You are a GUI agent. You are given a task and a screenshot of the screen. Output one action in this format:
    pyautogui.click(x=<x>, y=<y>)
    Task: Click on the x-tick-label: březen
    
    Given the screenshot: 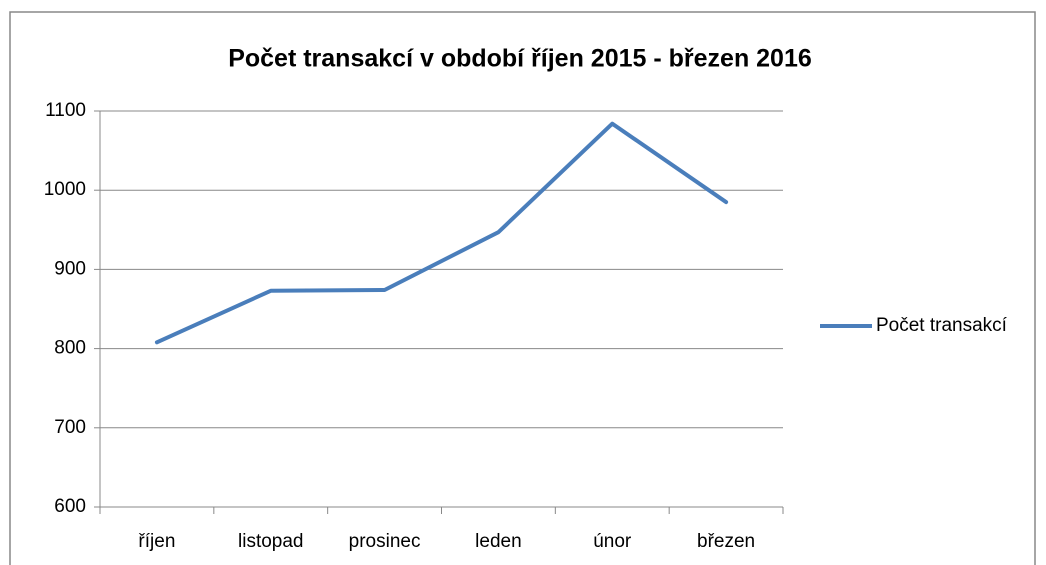 What is the action you would take?
    pyautogui.click(x=726, y=541)
    